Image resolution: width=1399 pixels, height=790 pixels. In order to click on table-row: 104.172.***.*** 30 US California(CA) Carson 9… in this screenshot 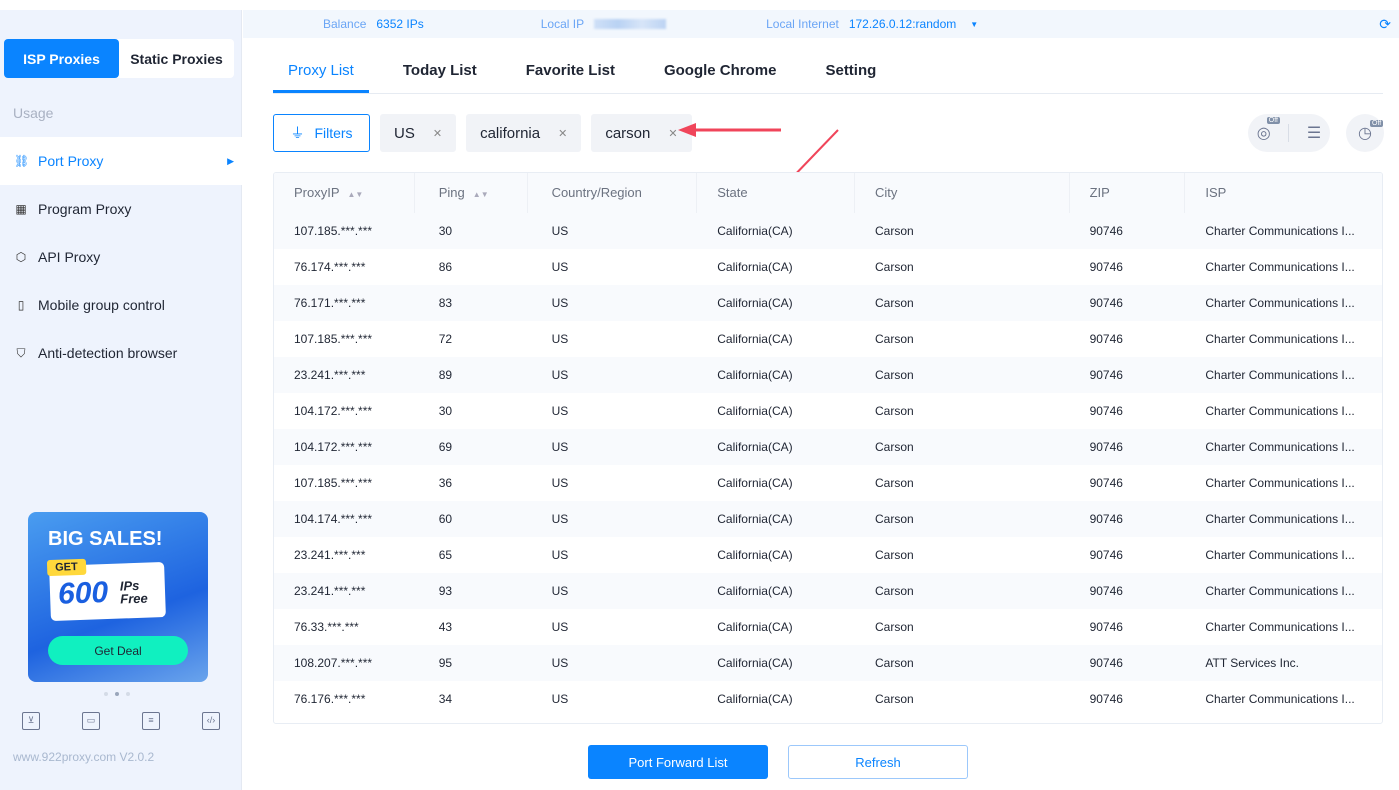, I will do `click(828, 411)`.